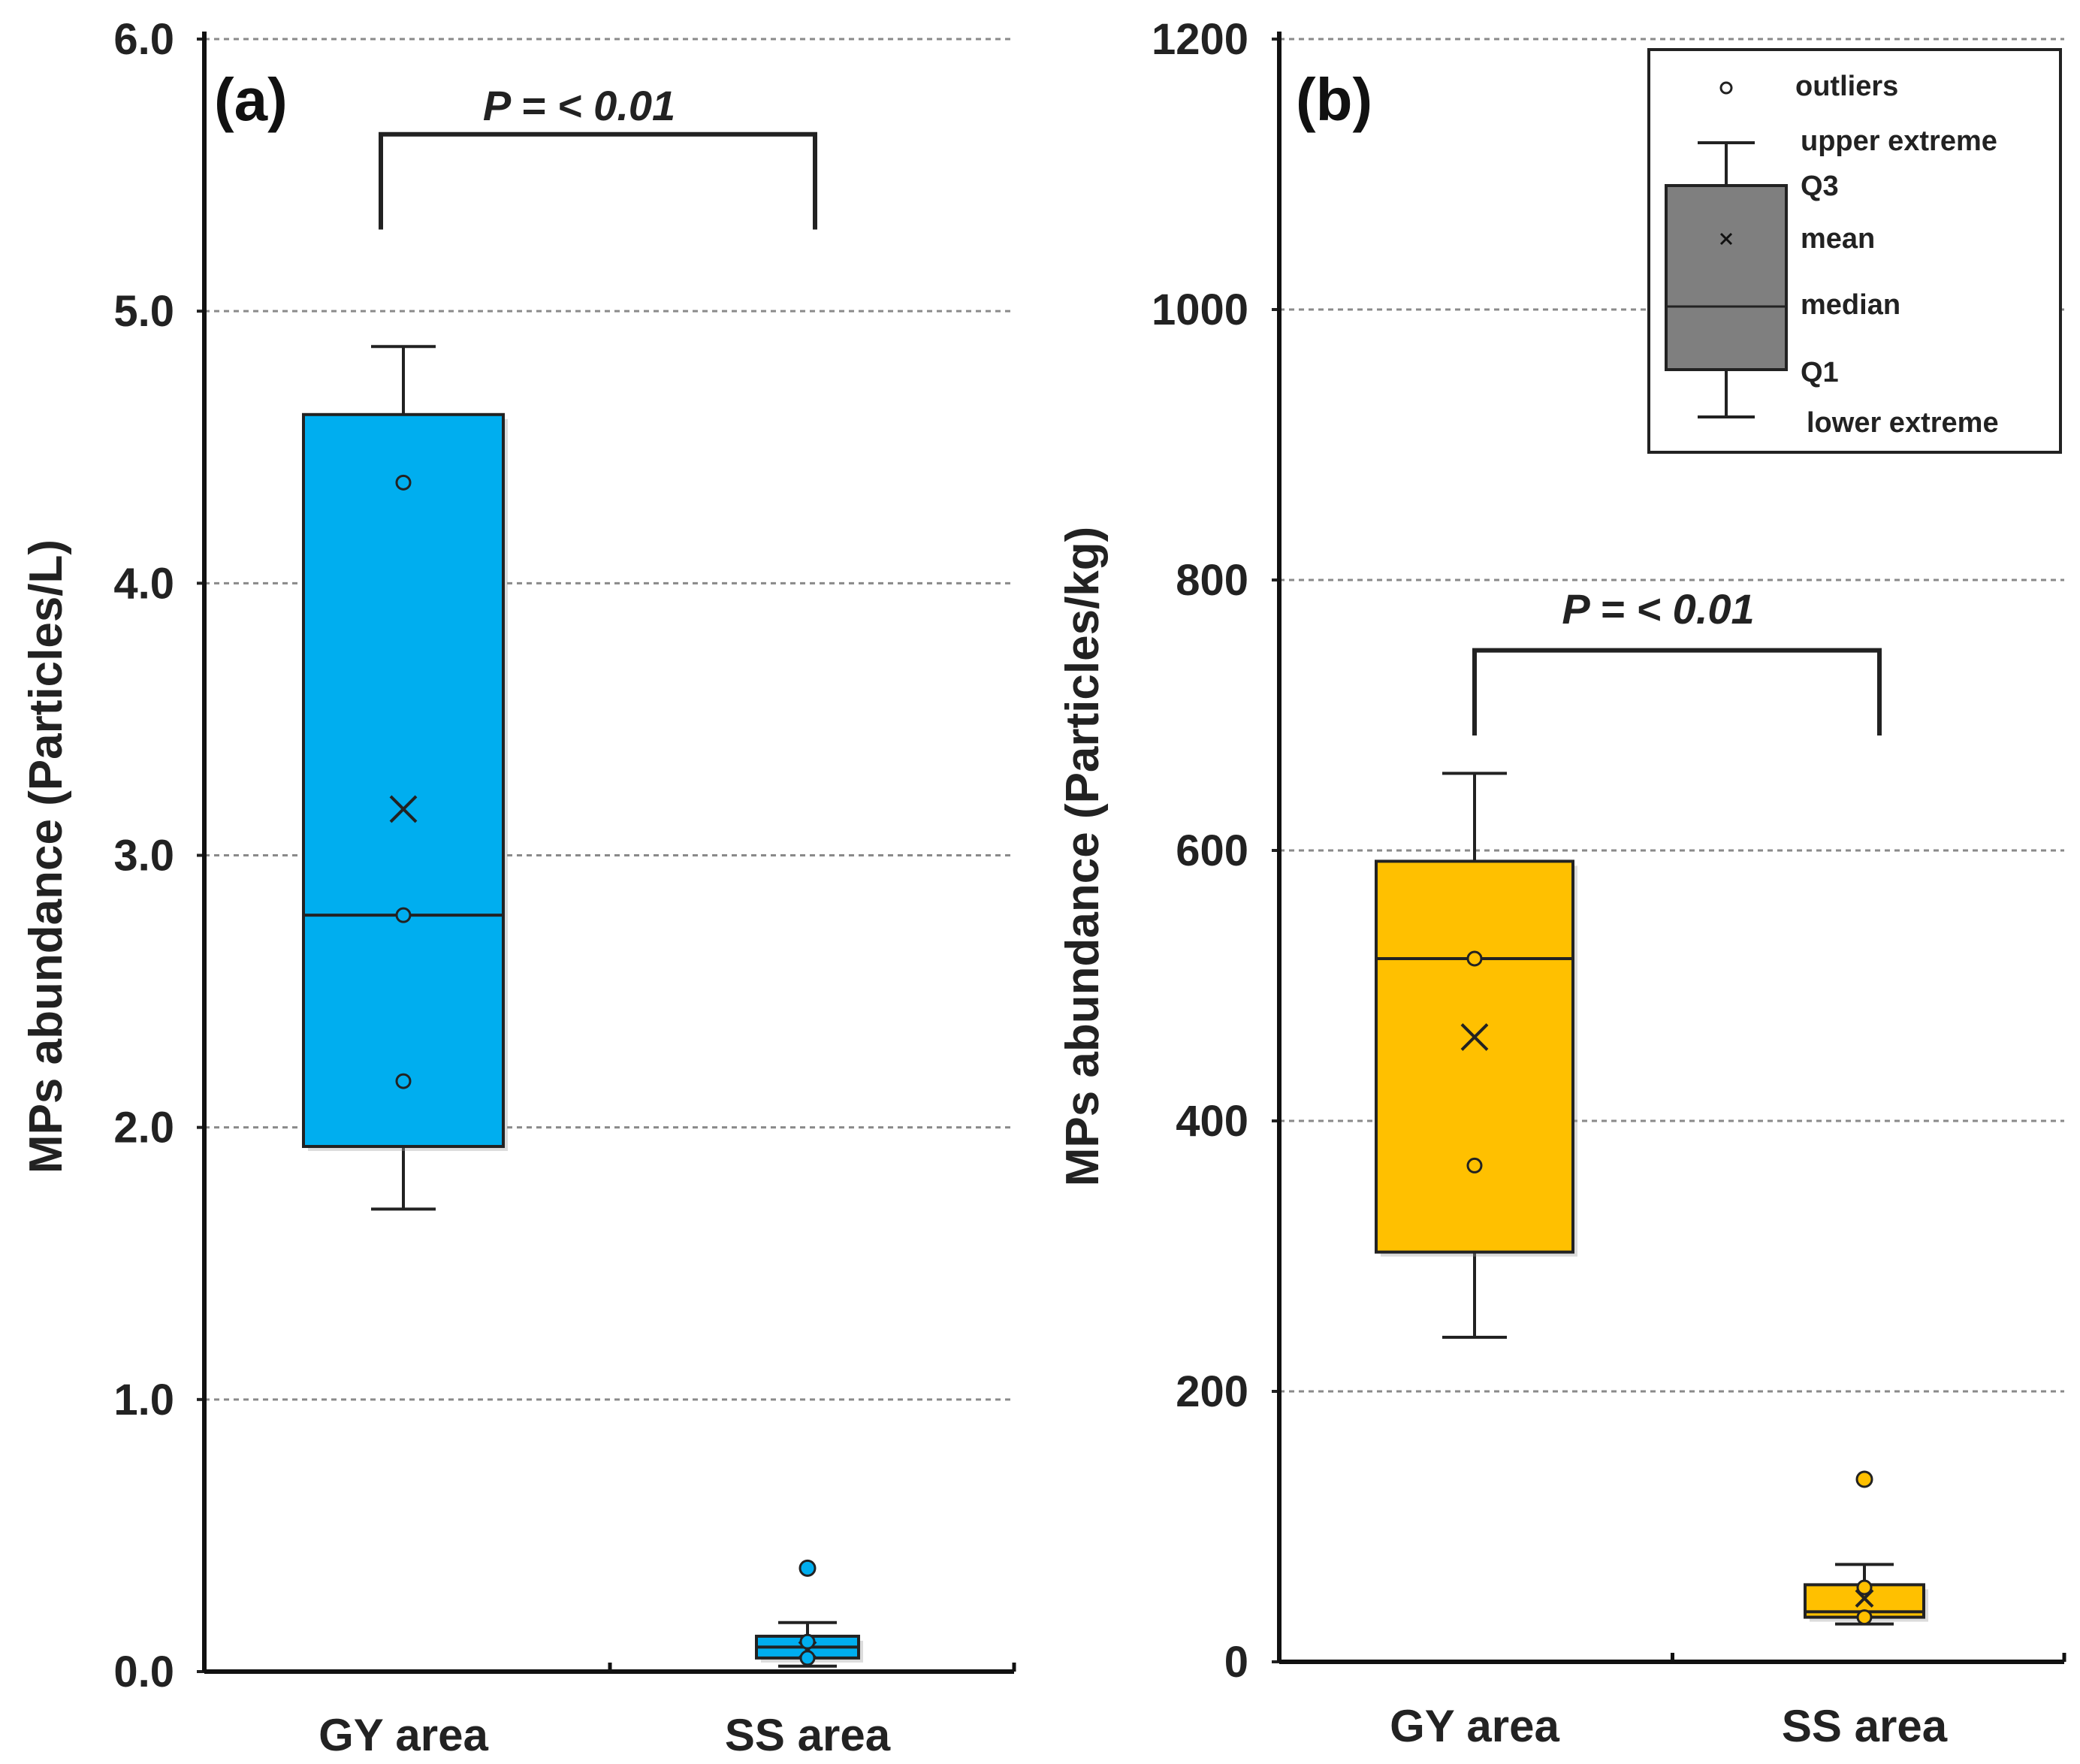 This screenshot has height=1764, width=2080. Describe the element at coordinates (1200, 39) in the screenshot. I see `y-tick-label: 1200` at that location.